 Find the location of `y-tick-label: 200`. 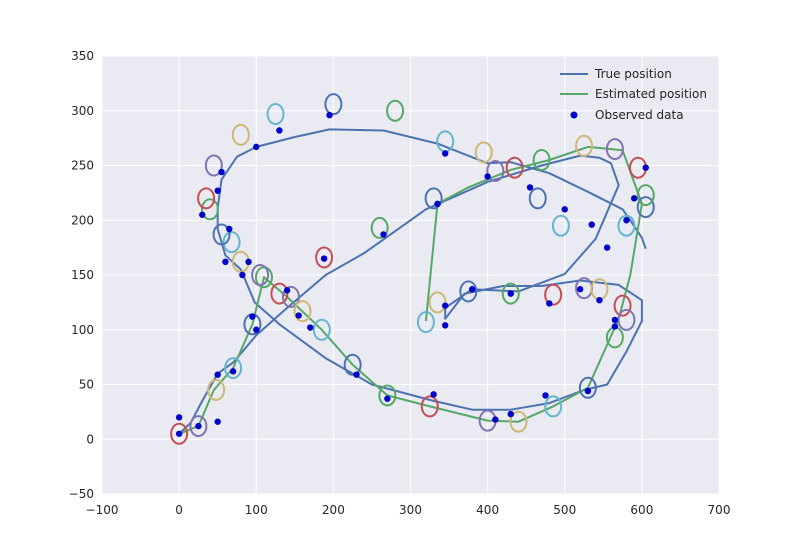

y-tick-label: 200 is located at coordinates (82, 220).